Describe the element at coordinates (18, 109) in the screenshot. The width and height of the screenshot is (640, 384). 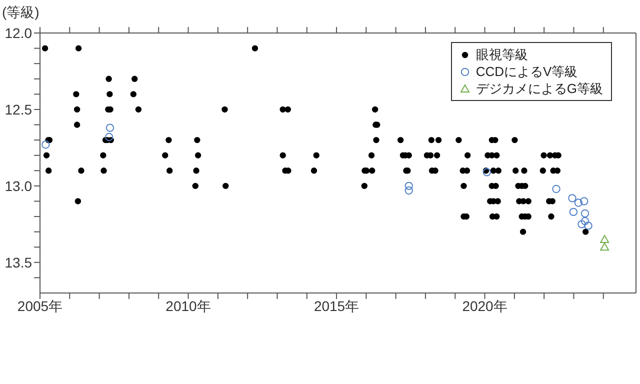
I see `y-tick-label: 12.5` at that location.